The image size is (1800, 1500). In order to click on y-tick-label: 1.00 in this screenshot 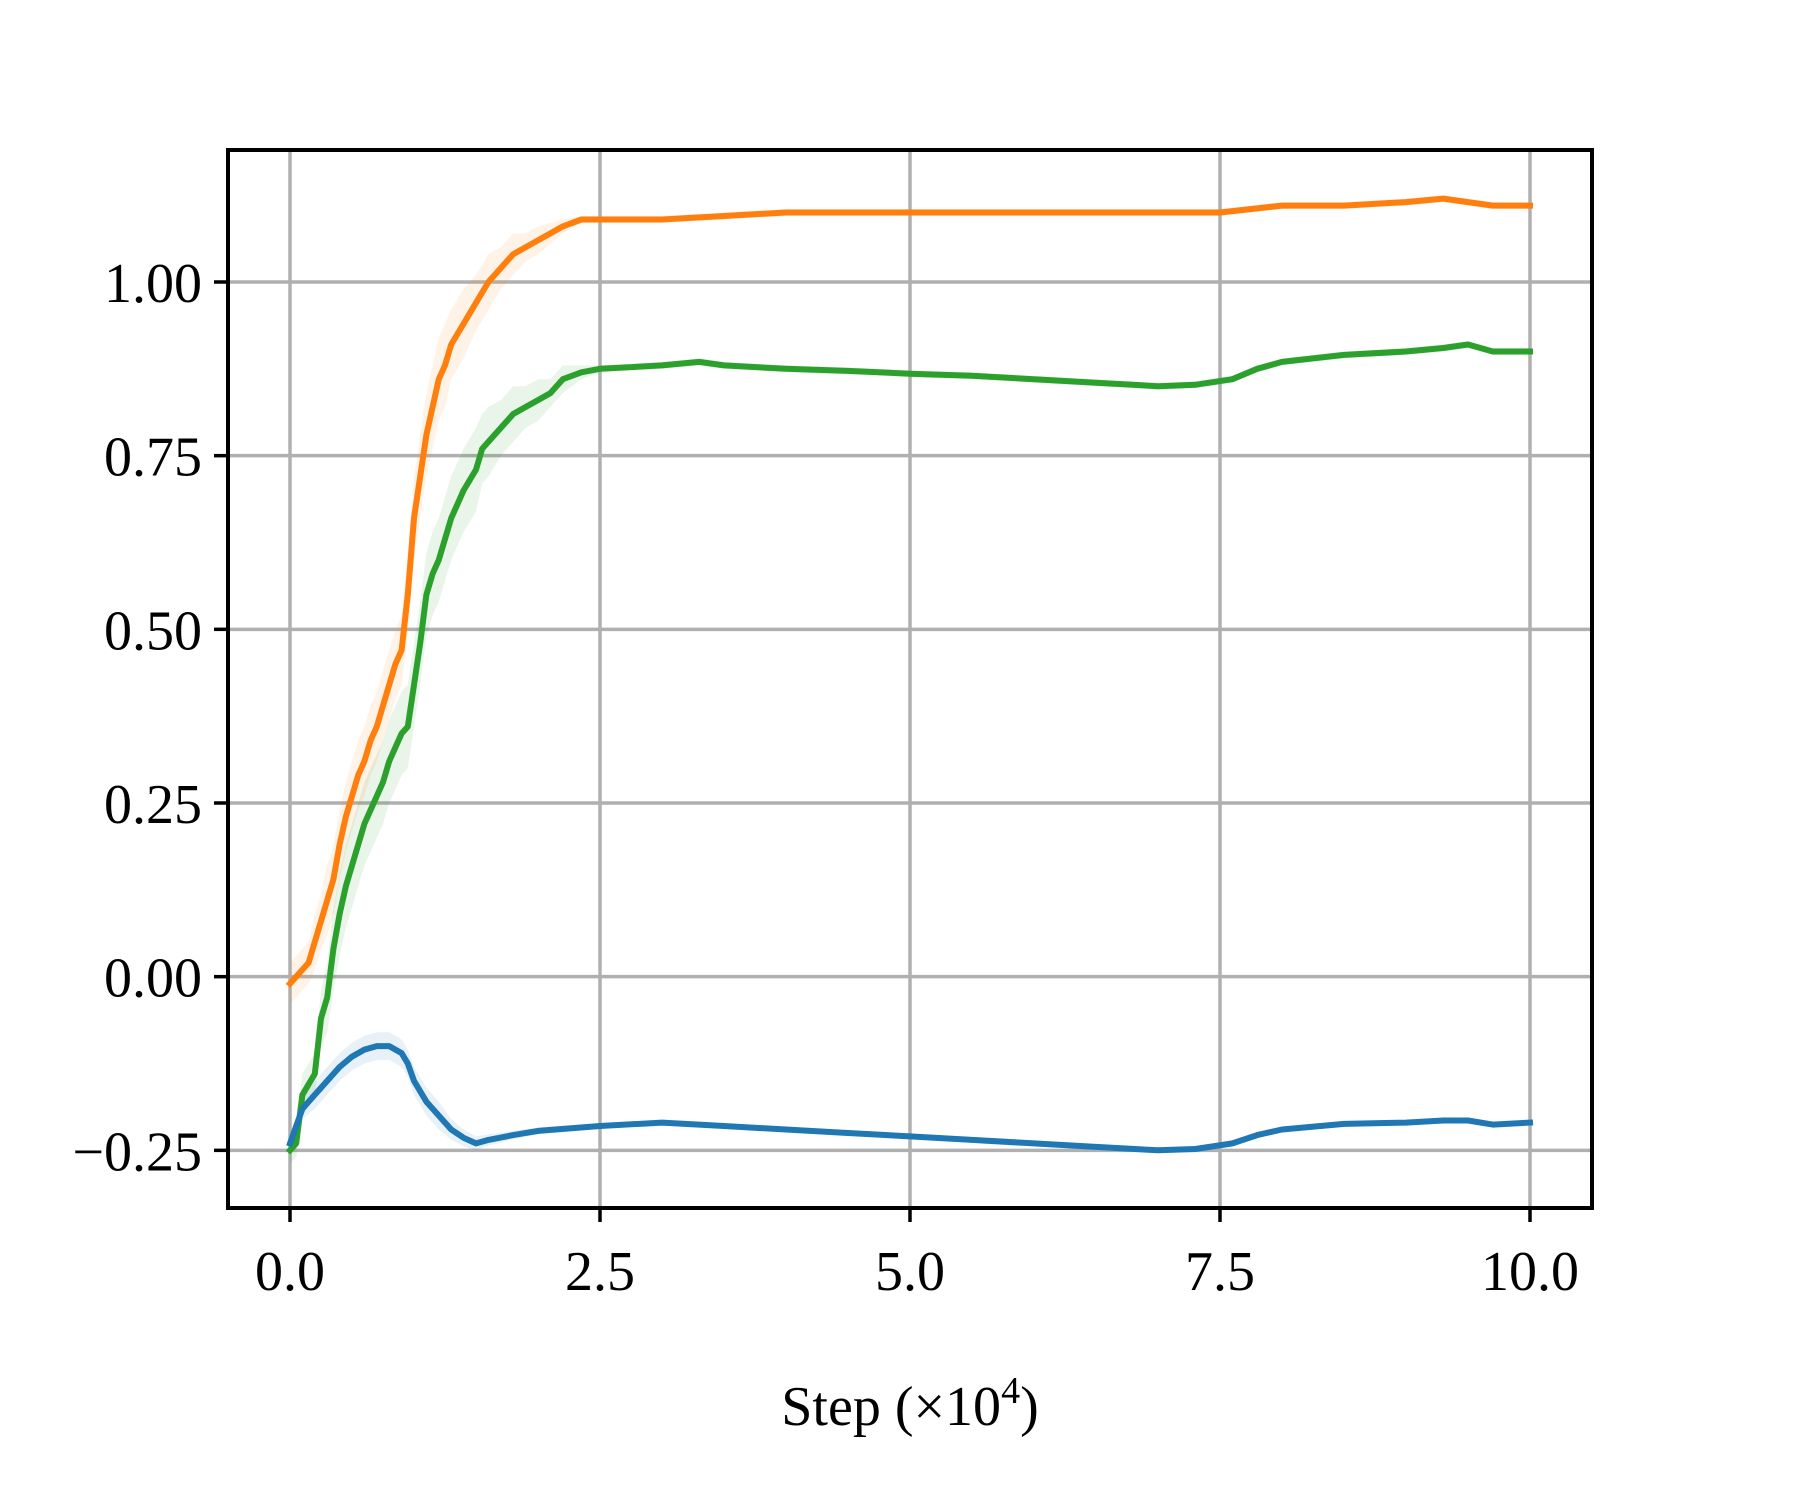, I will do `click(153, 284)`.